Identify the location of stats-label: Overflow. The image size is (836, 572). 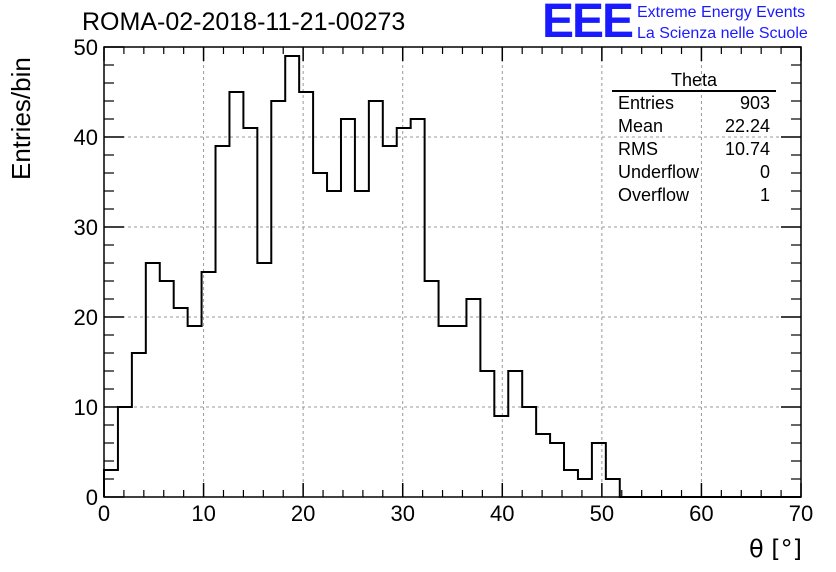
(654, 195).